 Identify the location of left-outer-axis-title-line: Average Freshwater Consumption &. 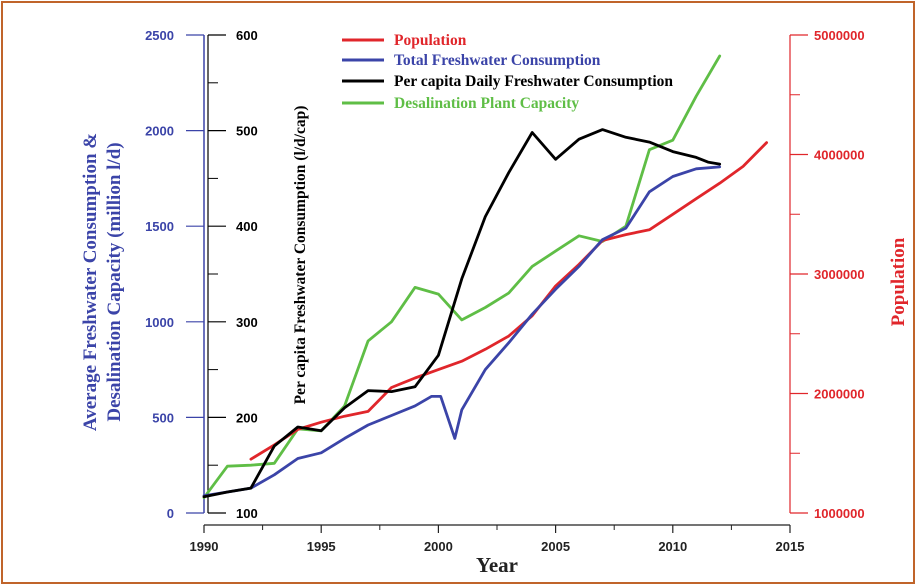
(90, 282).